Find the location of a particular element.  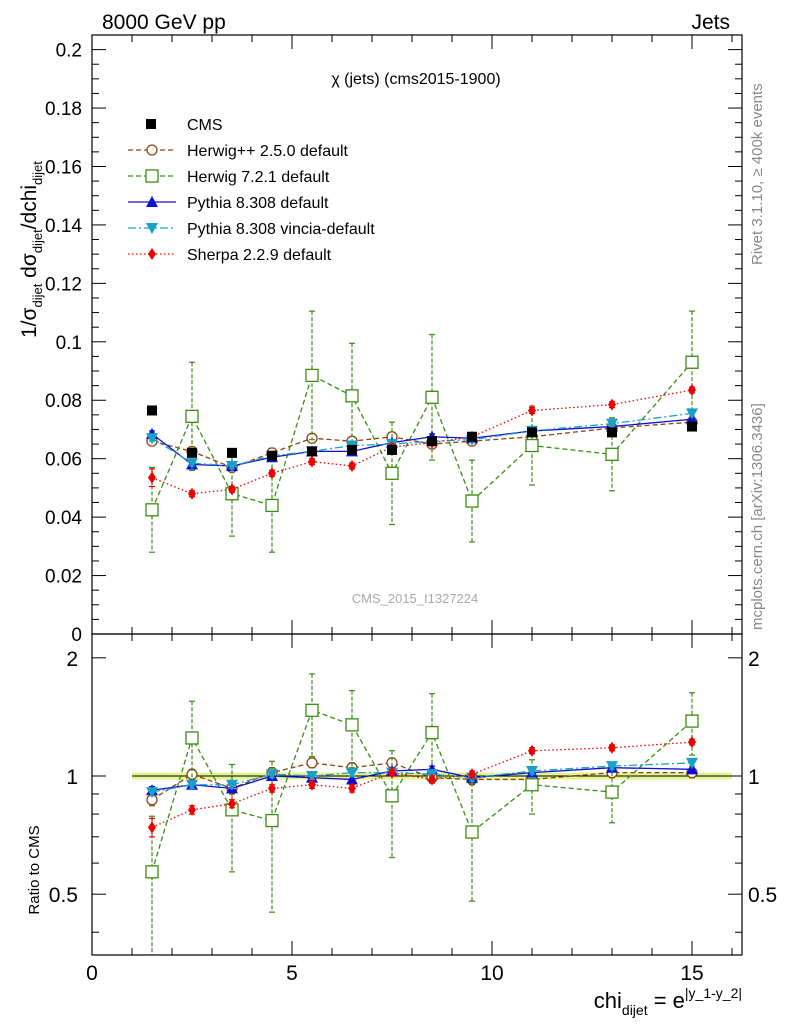

legend-marker-pythia is located at coordinates (152, 201).